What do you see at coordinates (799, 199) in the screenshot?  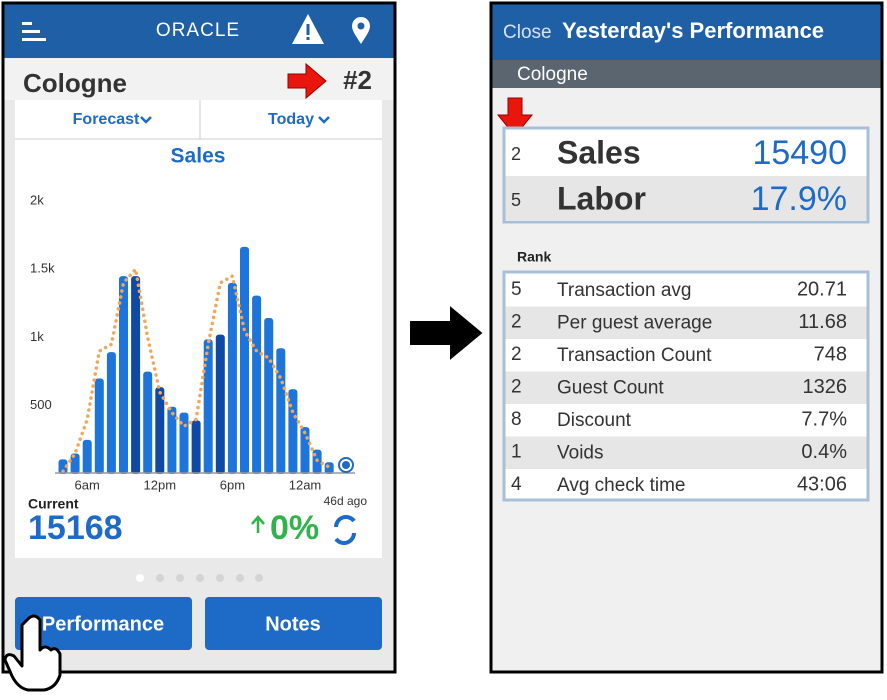 I see `summary-value: 17.9%` at bounding box center [799, 199].